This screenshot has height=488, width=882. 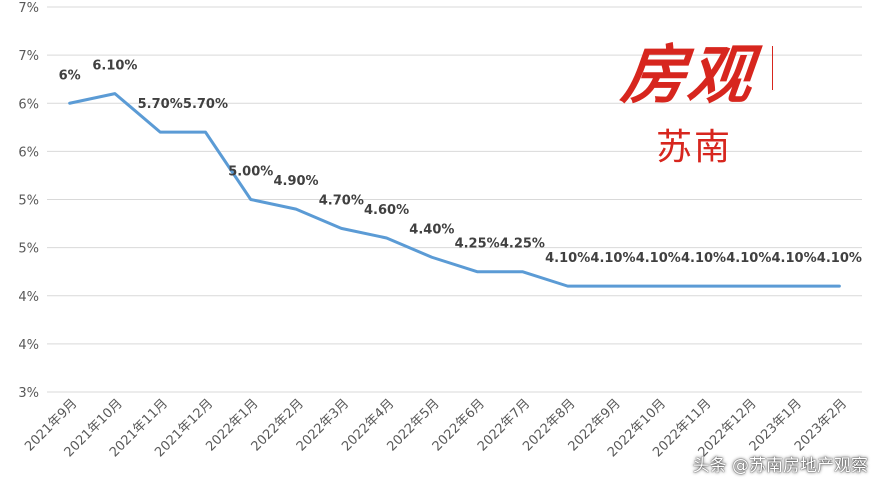 What do you see at coordinates (114, 66) in the screenshot?
I see `data-label: 6.10%` at bounding box center [114, 66].